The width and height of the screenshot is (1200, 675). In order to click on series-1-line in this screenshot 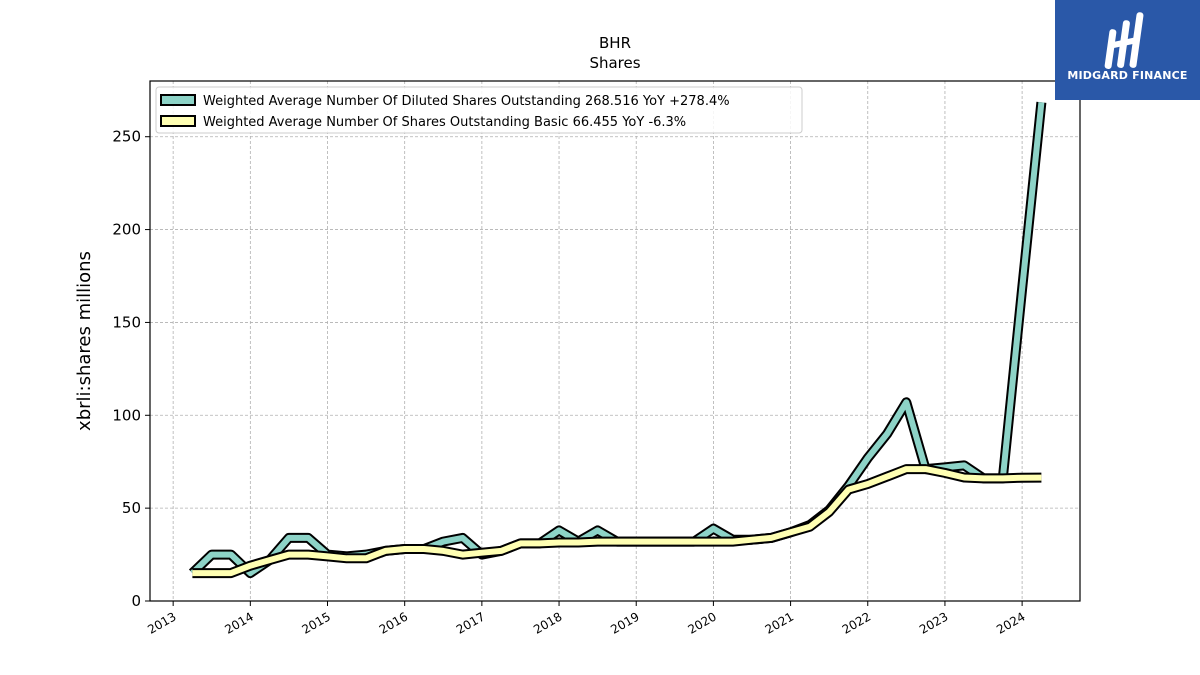, I will do `click(617, 521)`.